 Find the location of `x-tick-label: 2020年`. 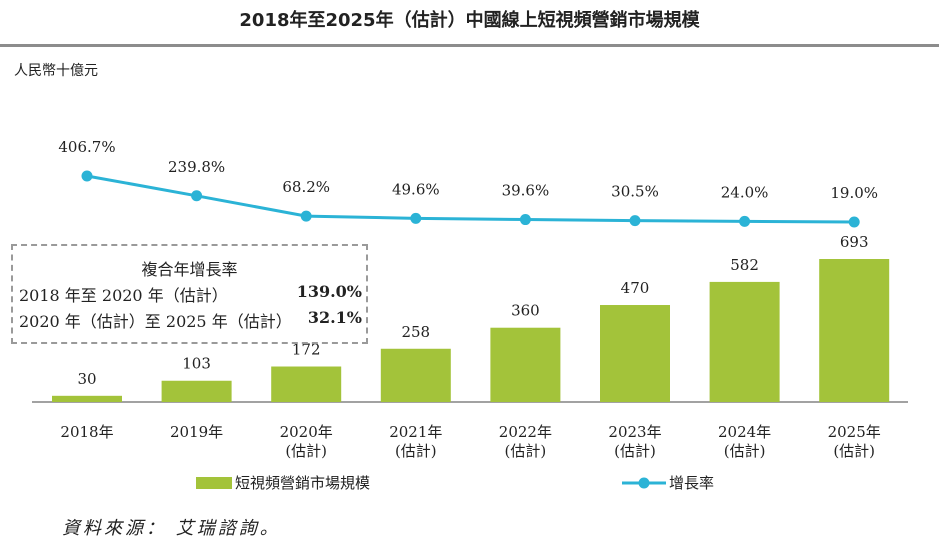

x-tick-label: 2020年 is located at coordinates (306, 432).